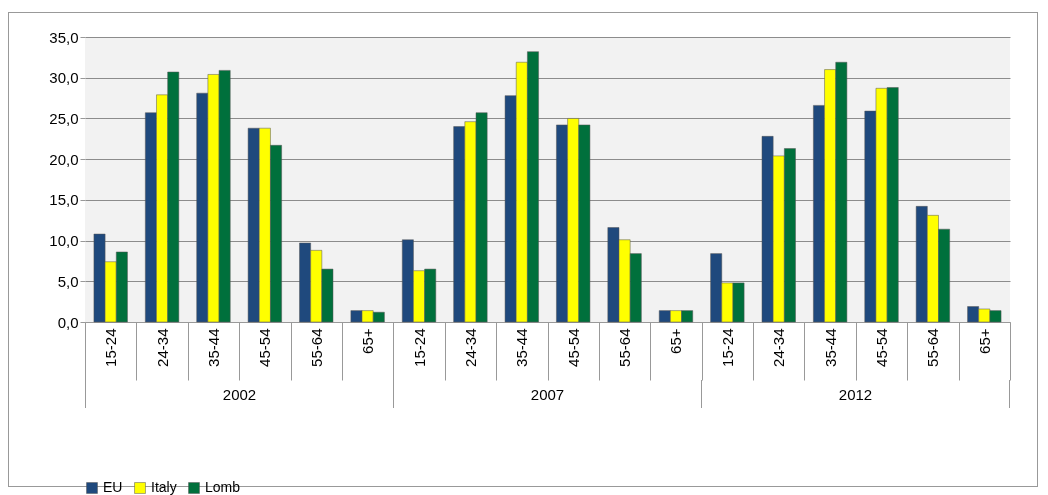 This screenshot has height=495, width=1048. Describe the element at coordinates (547, 394) in the screenshot. I see `text: 2007` at that location.